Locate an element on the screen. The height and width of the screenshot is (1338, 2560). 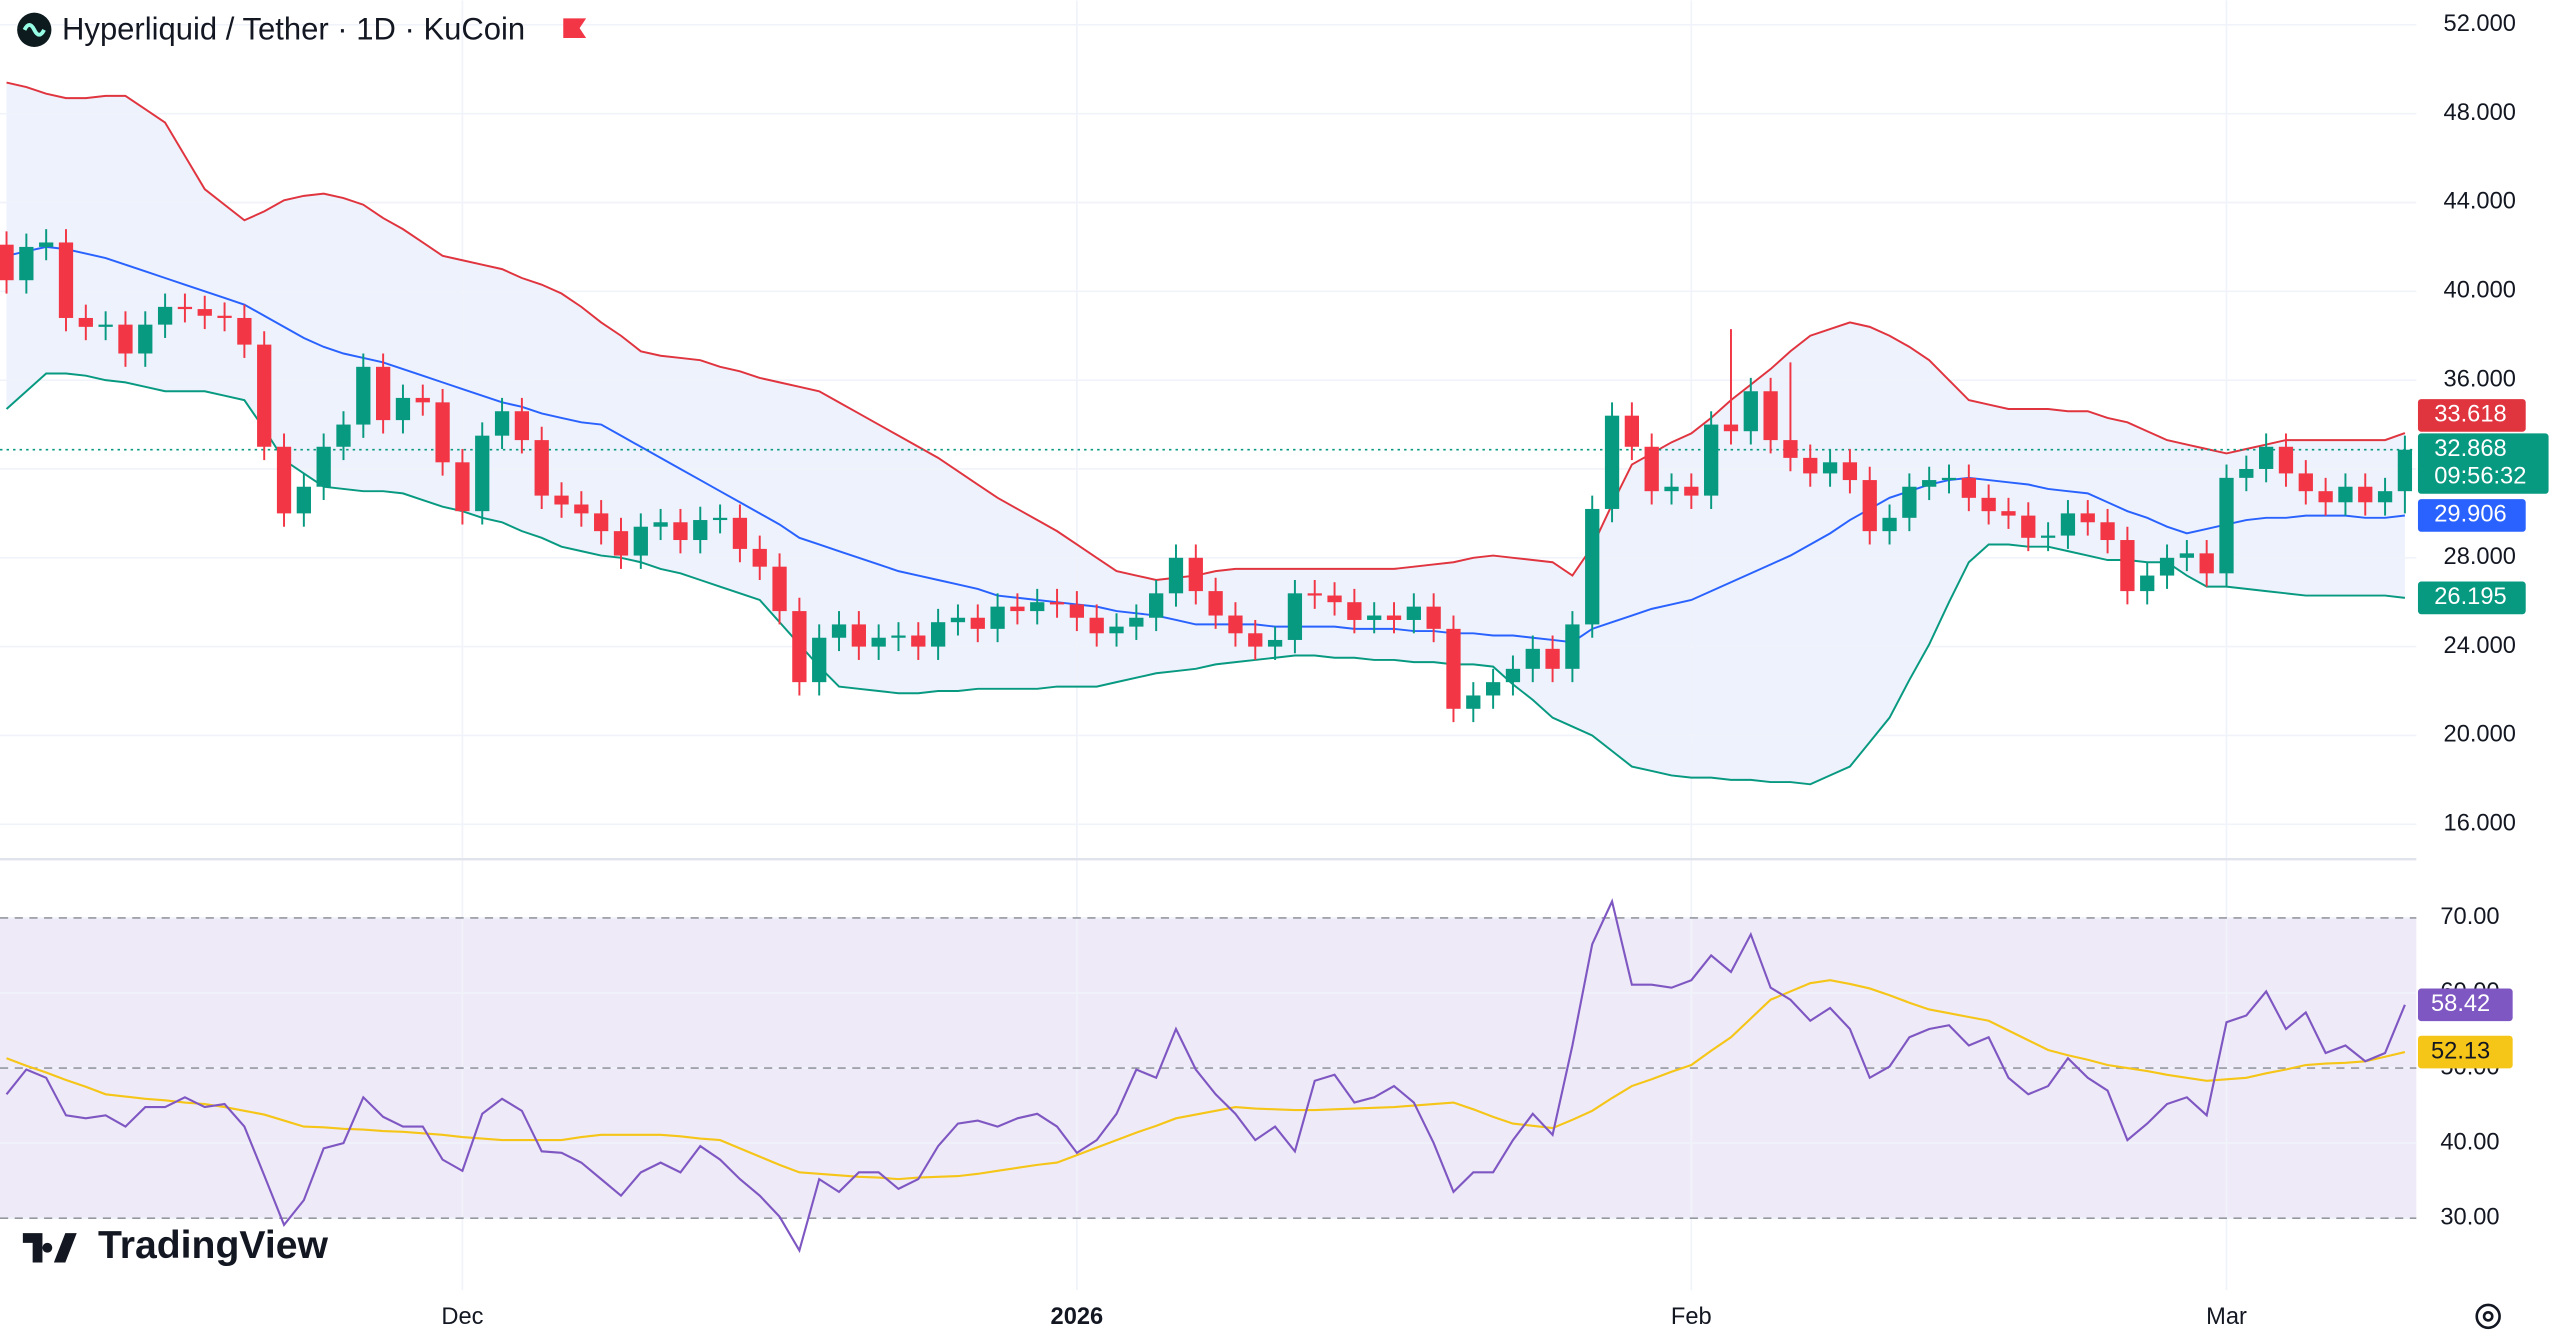
tradingview-logo is located at coordinates (49, 1248).